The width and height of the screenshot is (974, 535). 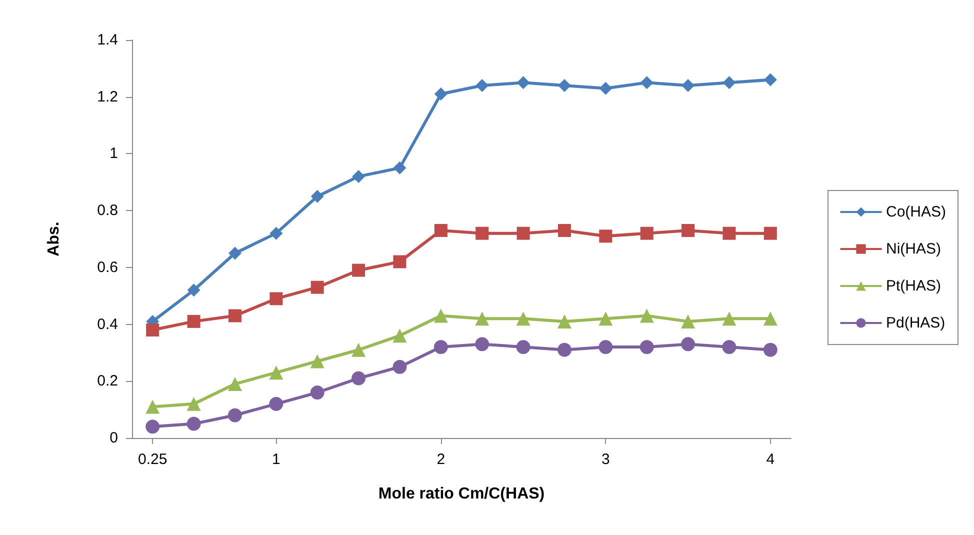 What do you see at coordinates (107, 40) in the screenshot?
I see `y-tick-label: 1.4` at bounding box center [107, 40].